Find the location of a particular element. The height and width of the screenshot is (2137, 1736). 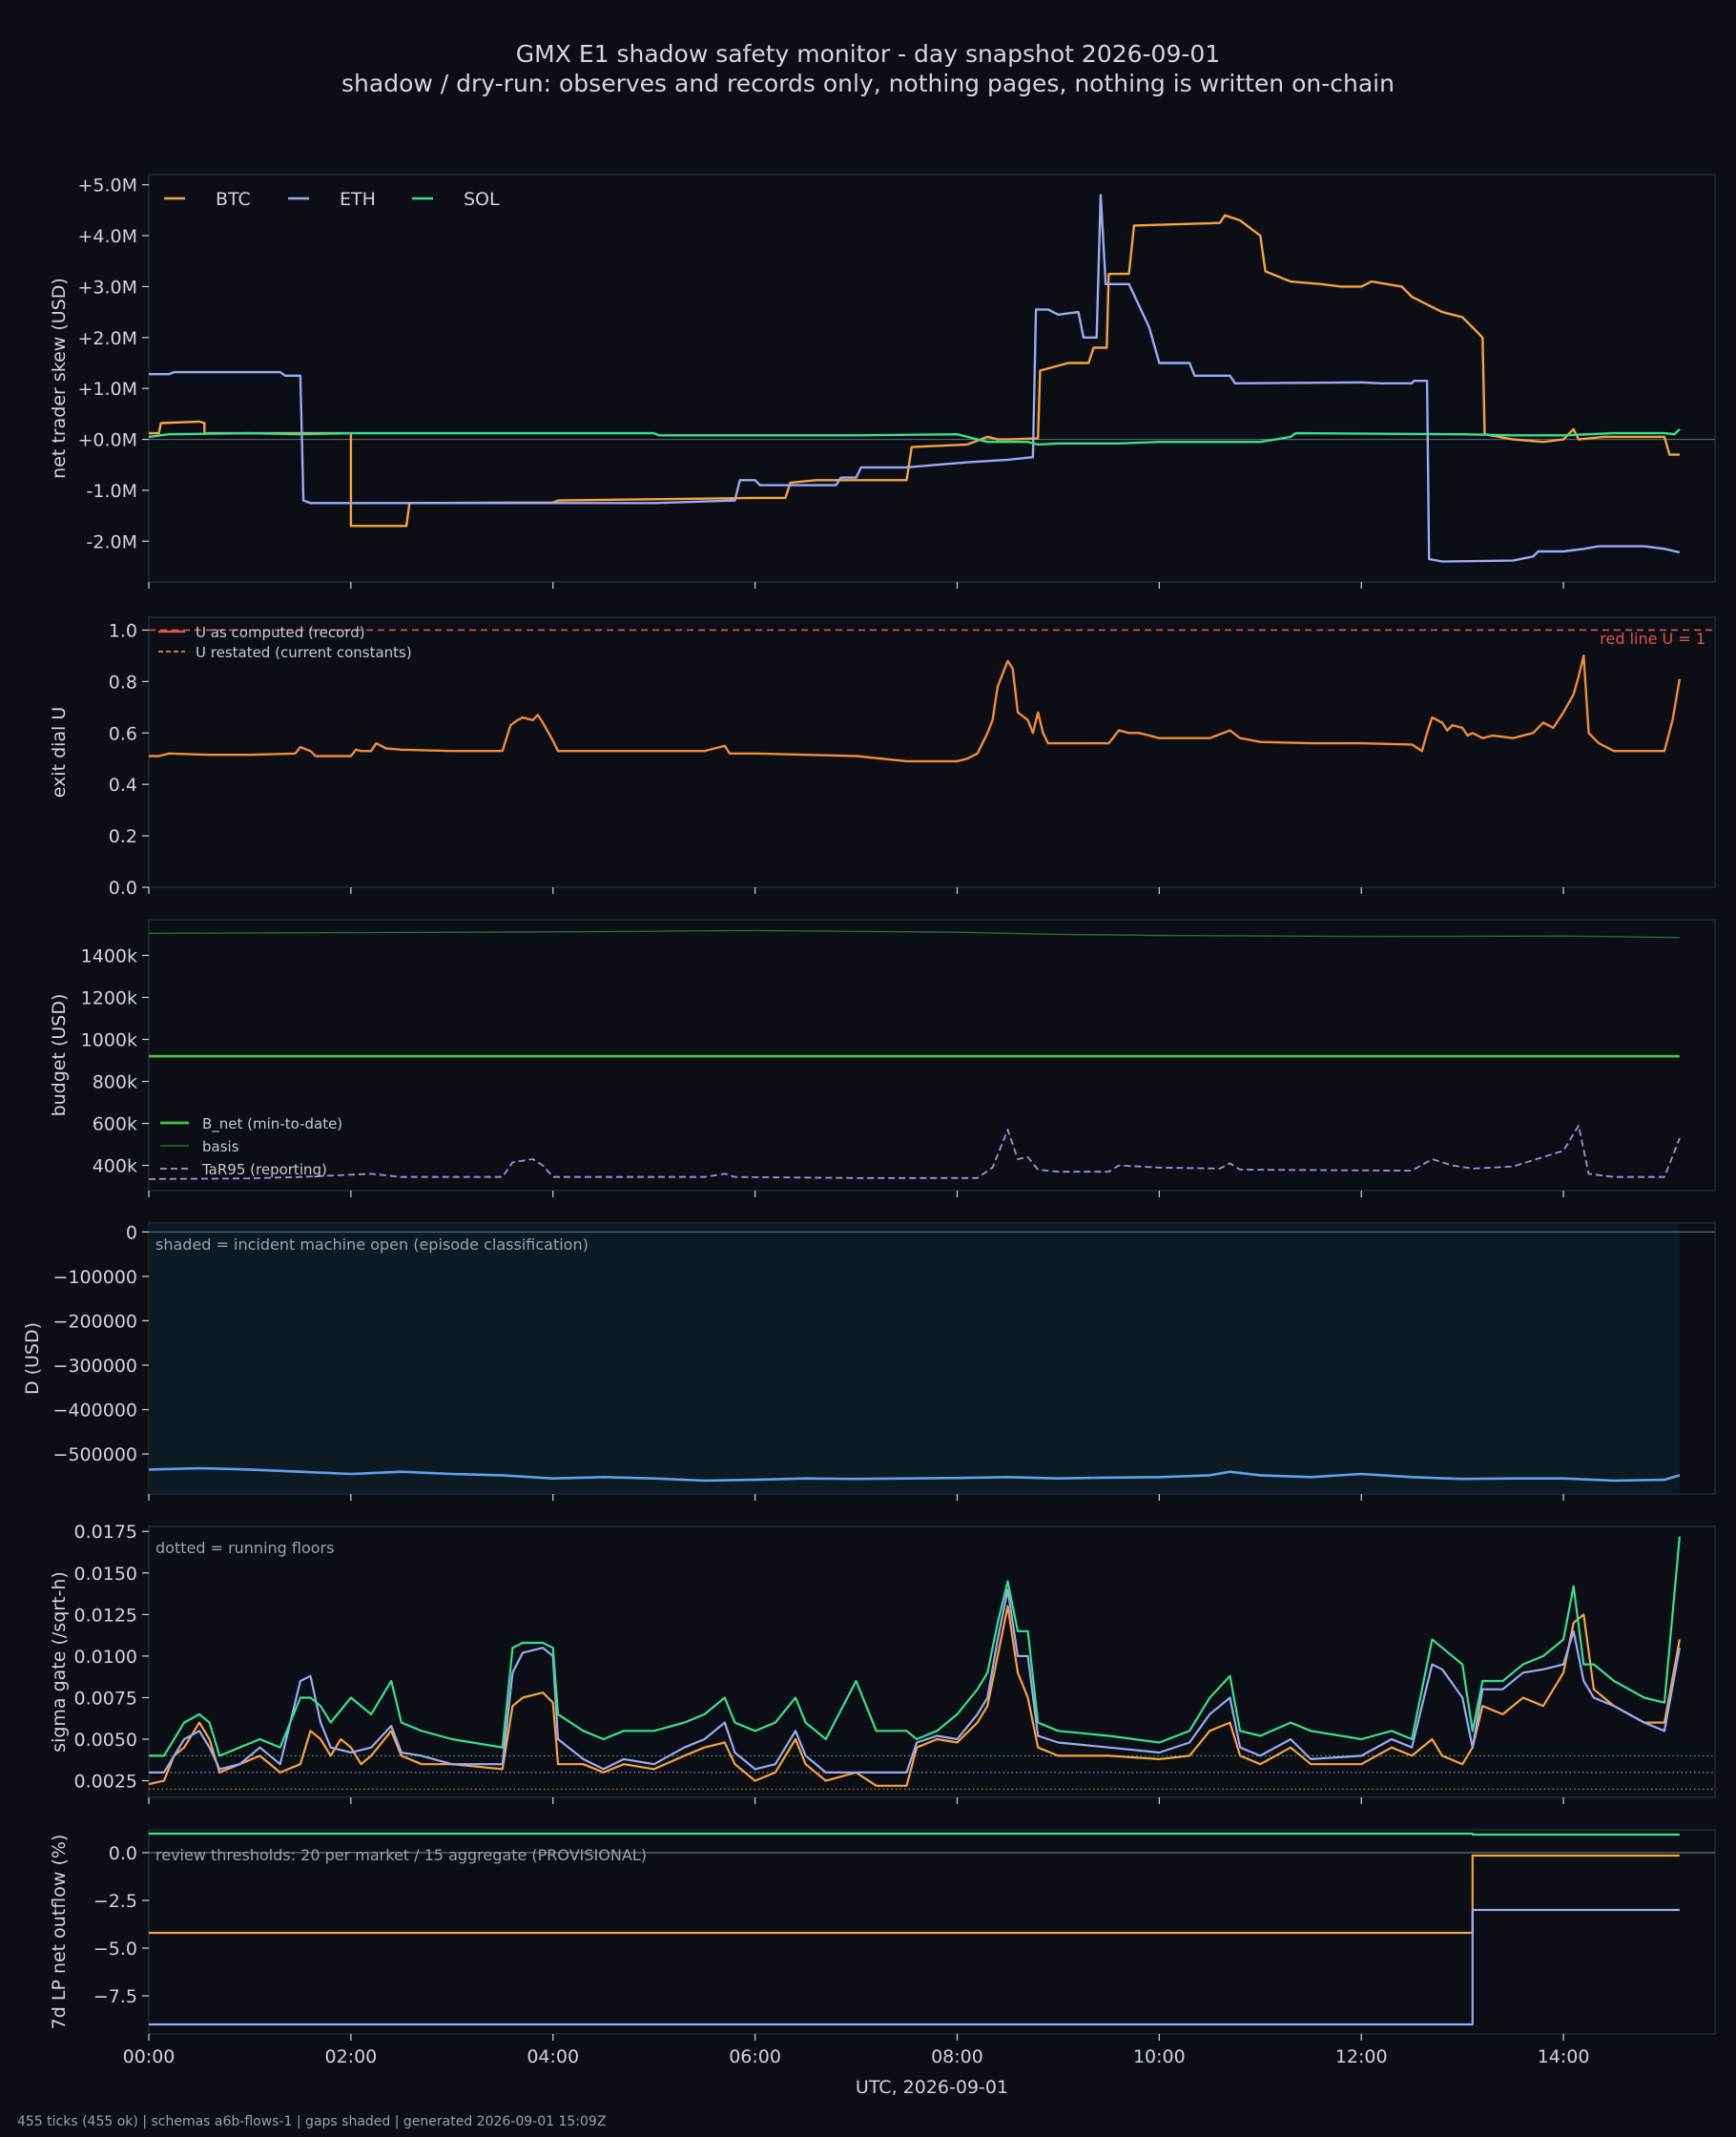

skew-y-tick-label: +2.0M is located at coordinates (107, 338).